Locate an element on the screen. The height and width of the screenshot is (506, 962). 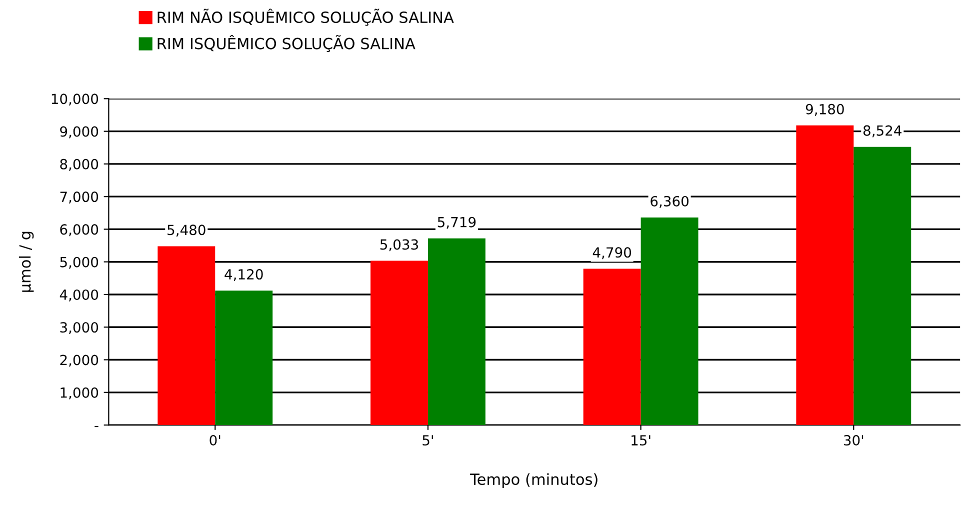
y-tick-label: 7,000 is located at coordinates (79, 198).